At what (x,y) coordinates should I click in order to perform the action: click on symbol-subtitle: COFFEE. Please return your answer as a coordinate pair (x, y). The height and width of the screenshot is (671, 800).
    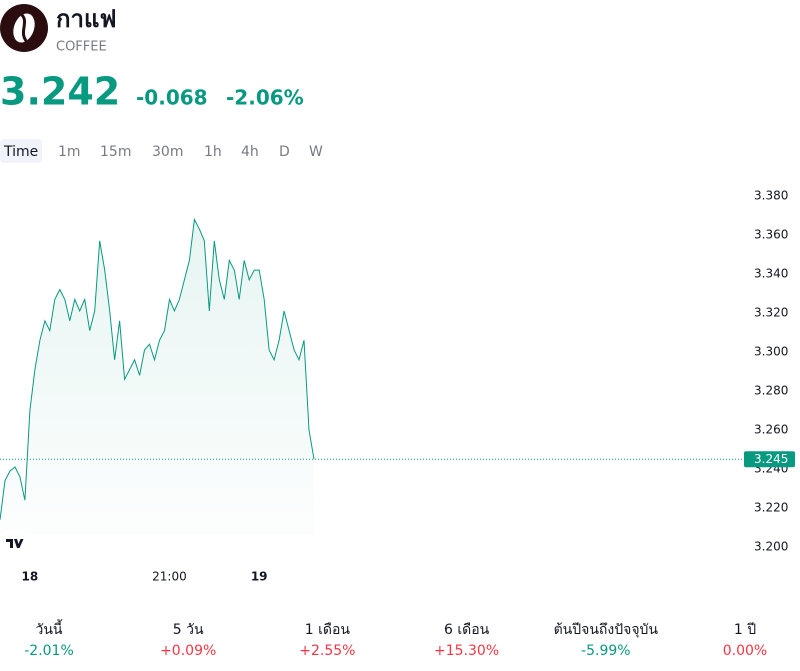
    Looking at the image, I should click on (81, 47).